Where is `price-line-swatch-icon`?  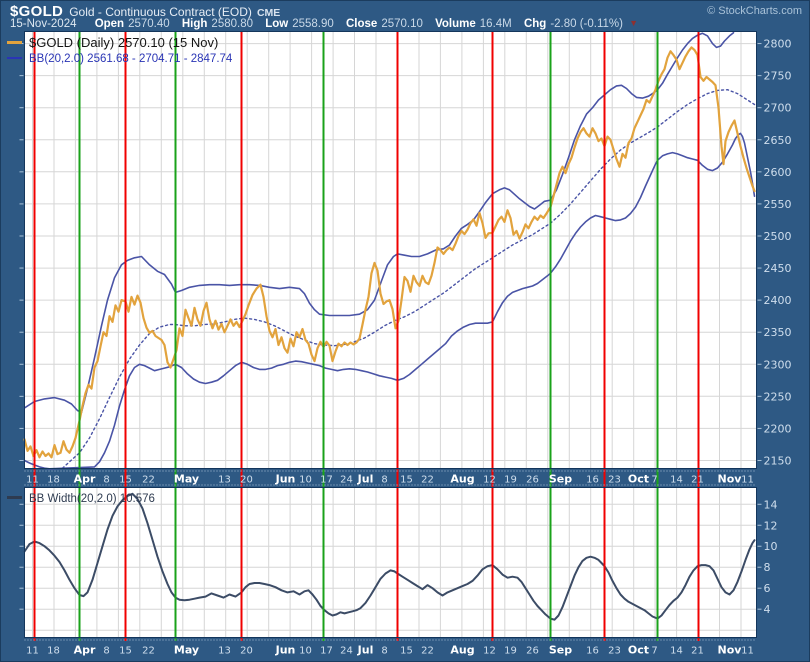
price-line-swatch-icon is located at coordinates (14, 42).